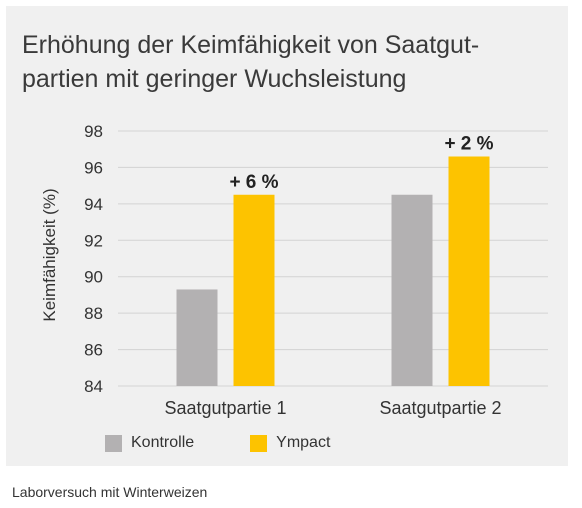  What do you see at coordinates (361, 163) in the screenshot?
I see `annotations: + 6 % + 2 %` at bounding box center [361, 163].